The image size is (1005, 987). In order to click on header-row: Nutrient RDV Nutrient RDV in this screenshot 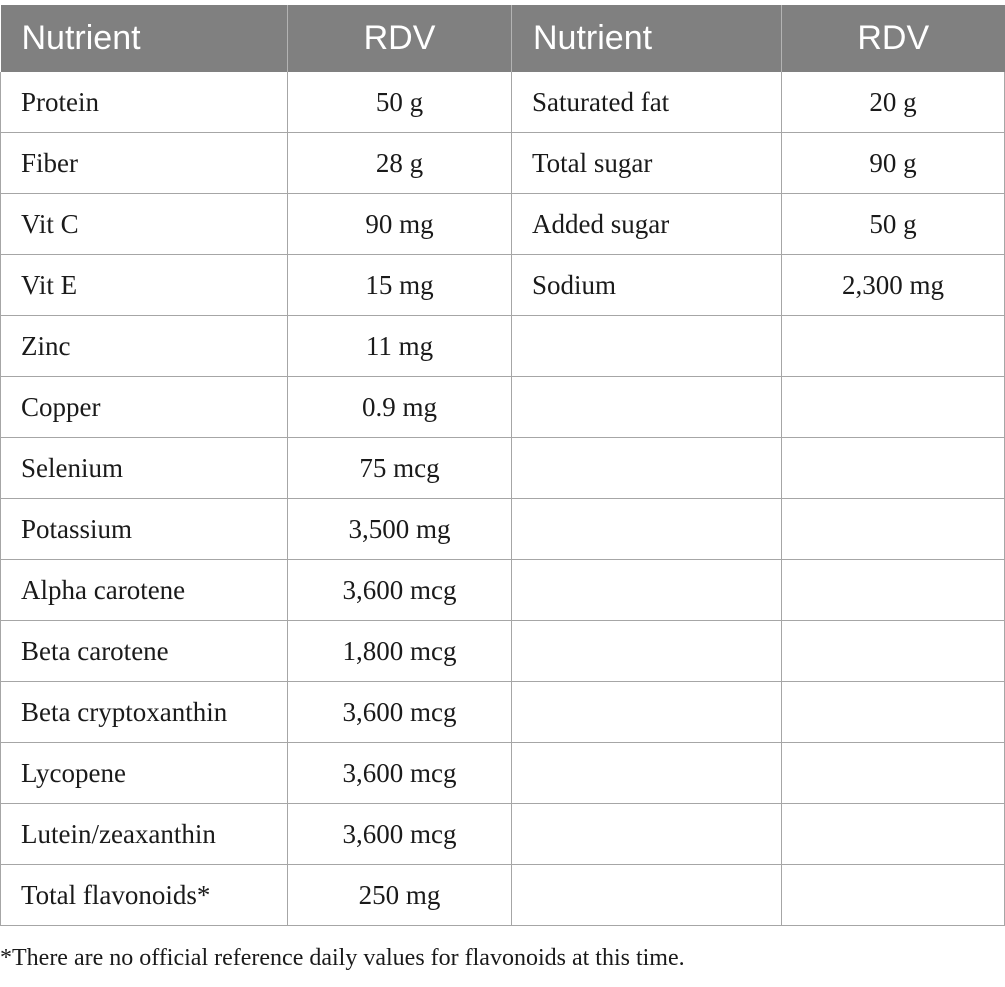, I will do `click(502, 38)`.